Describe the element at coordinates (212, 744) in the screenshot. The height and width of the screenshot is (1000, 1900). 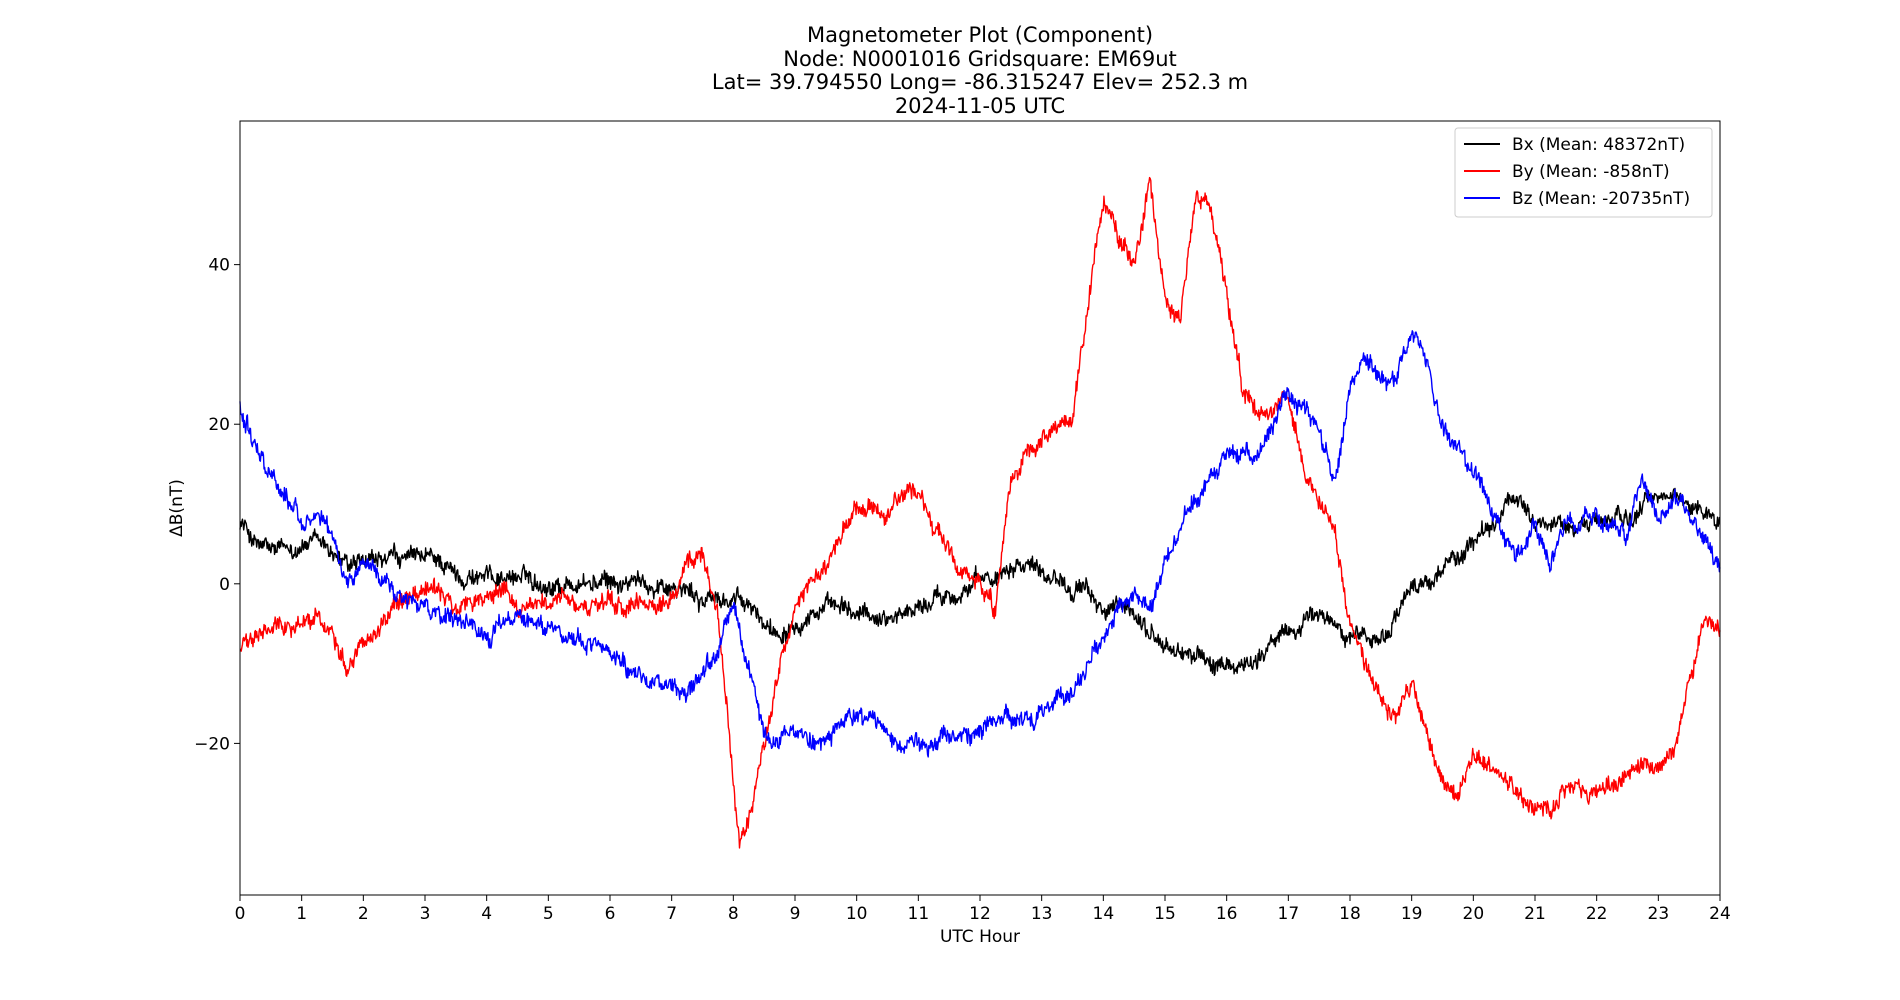
I see `y-tick-label: −20` at that location.